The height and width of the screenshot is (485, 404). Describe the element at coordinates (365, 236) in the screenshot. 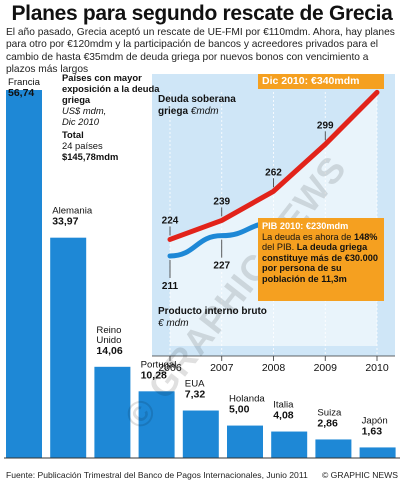

I see `callout-ratio: 148%` at that location.